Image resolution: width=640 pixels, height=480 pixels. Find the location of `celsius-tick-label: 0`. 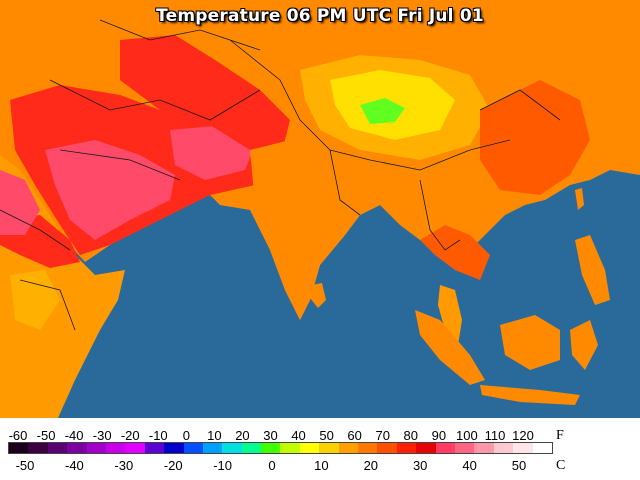

celsius-tick-label: 0 is located at coordinates (272, 465).